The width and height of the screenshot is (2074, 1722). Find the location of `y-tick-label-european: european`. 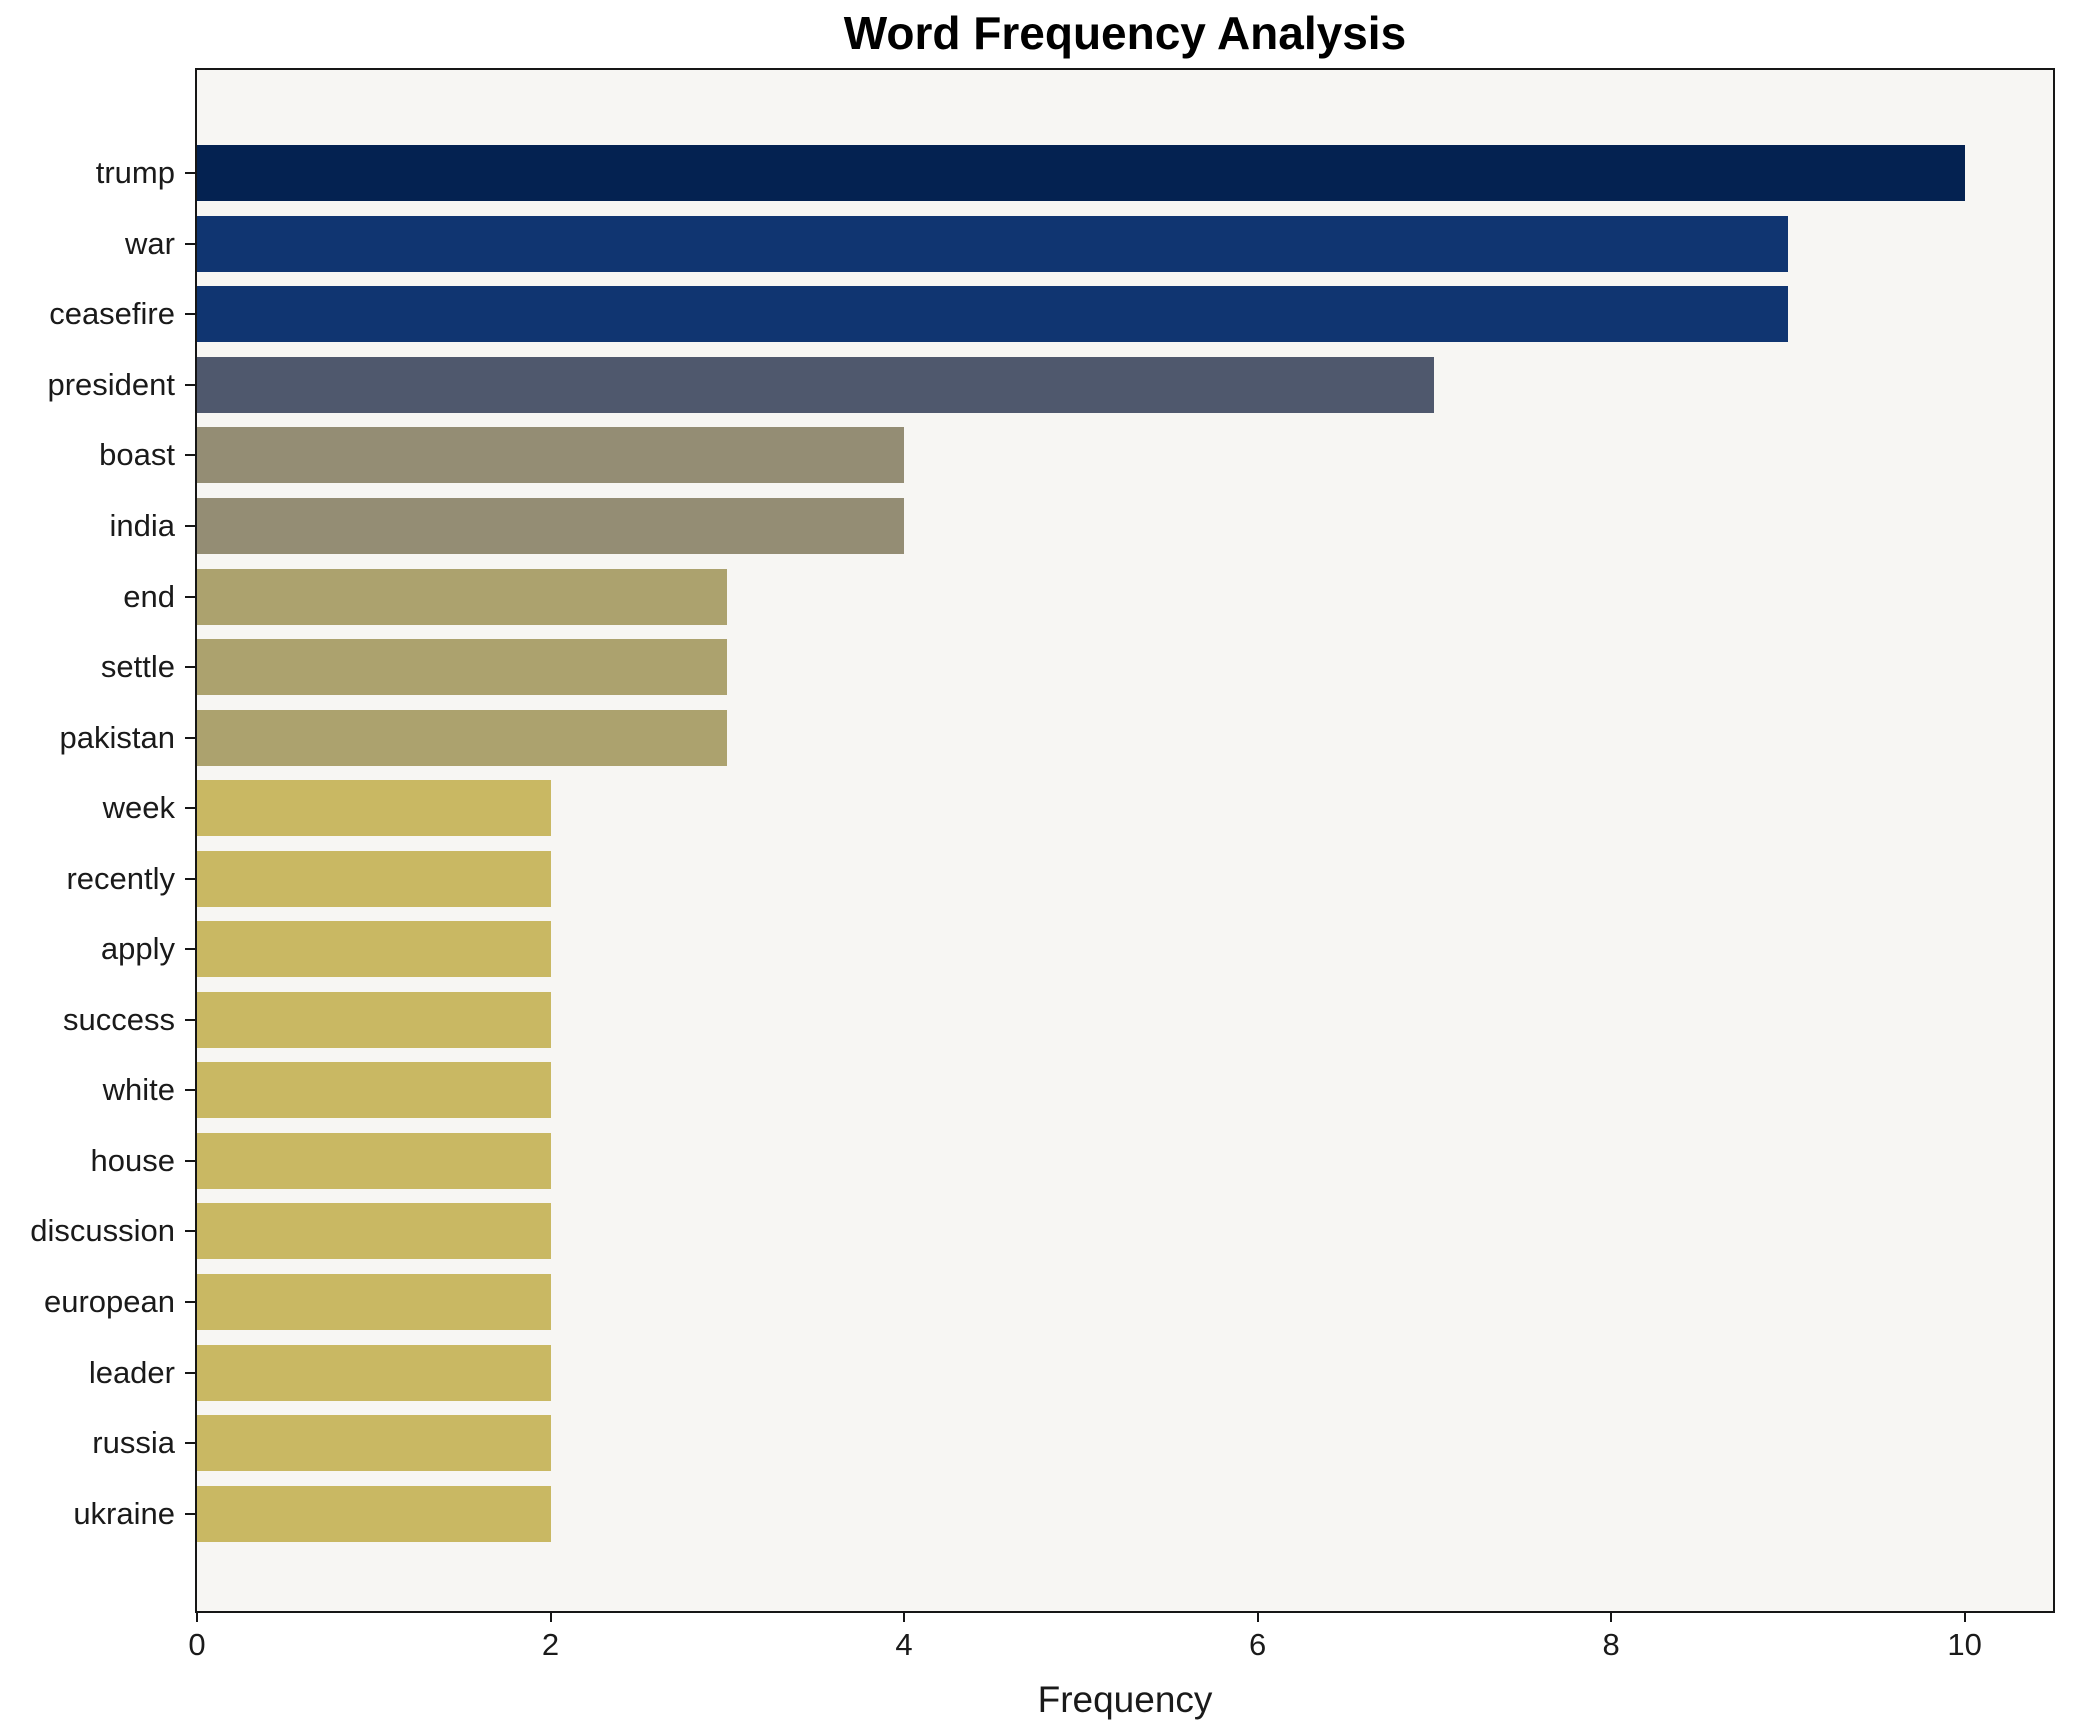

y-tick-label-european: european is located at coordinates (109, 1302).